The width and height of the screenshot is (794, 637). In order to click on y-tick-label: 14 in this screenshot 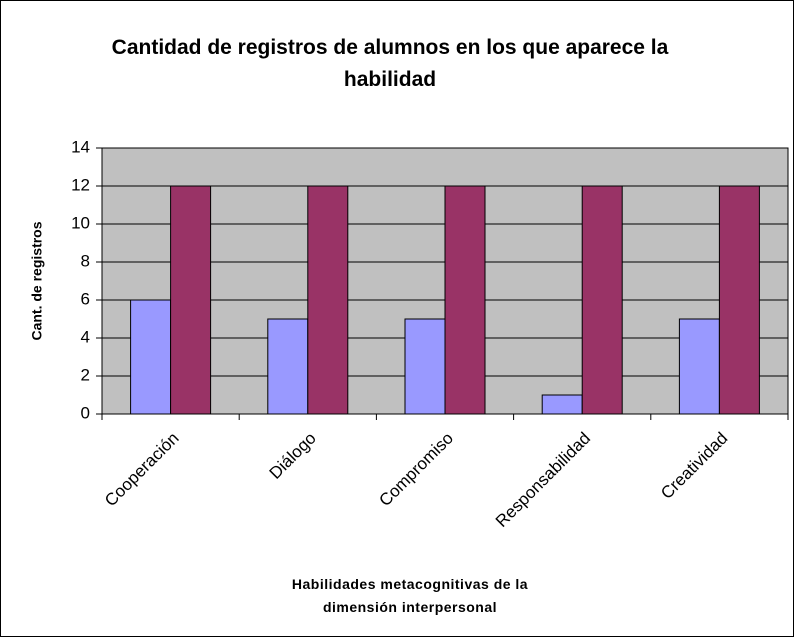, I will do `click(80, 146)`.